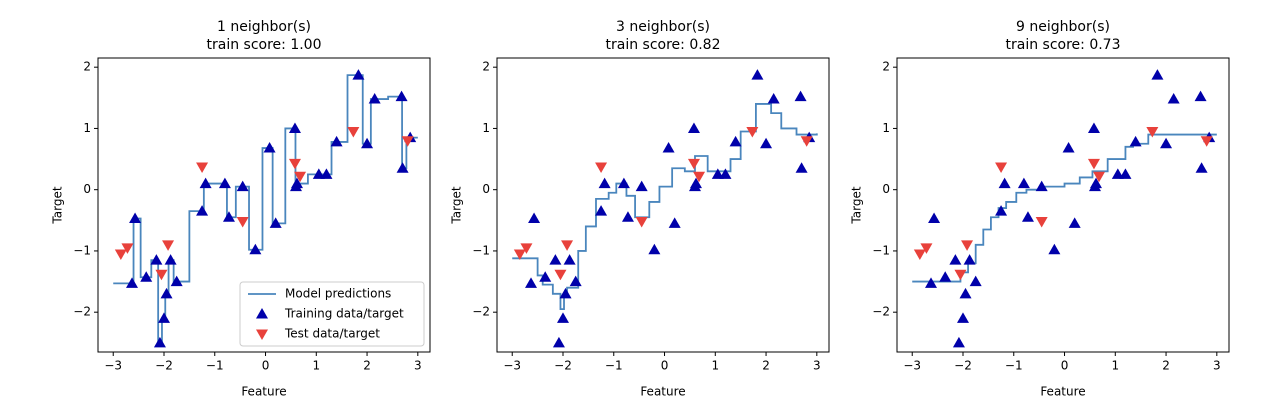 The image size is (1268, 420). Describe the element at coordinates (486, 189) in the screenshot. I see `y-tick-label: 0` at that location.